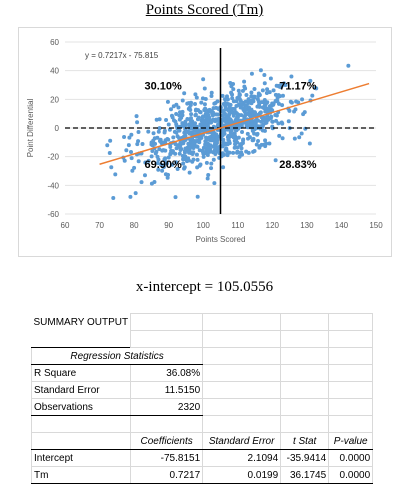  Describe the element at coordinates (351, 441) in the screenshot. I see `coef-header: P-value` at that location.